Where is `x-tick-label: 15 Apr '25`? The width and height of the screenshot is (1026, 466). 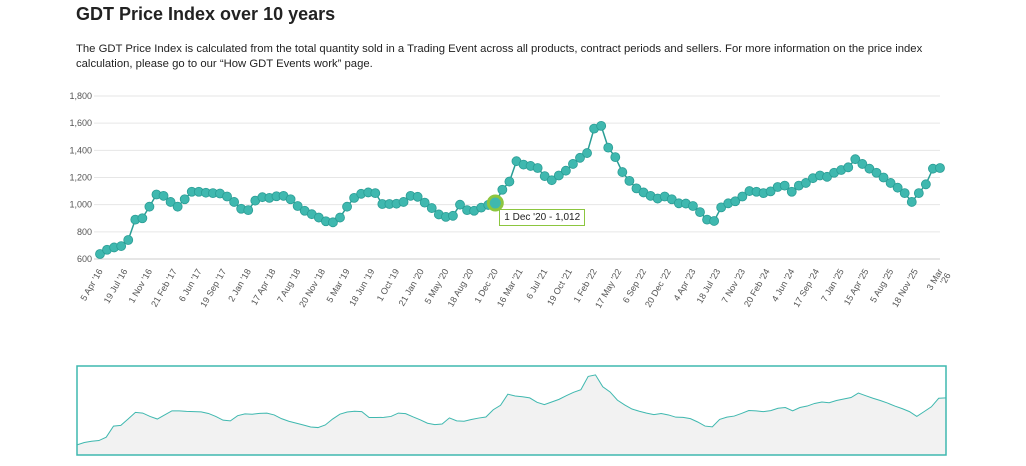
x-tick-label: 15 Apr '25 is located at coordinates (856, 287).